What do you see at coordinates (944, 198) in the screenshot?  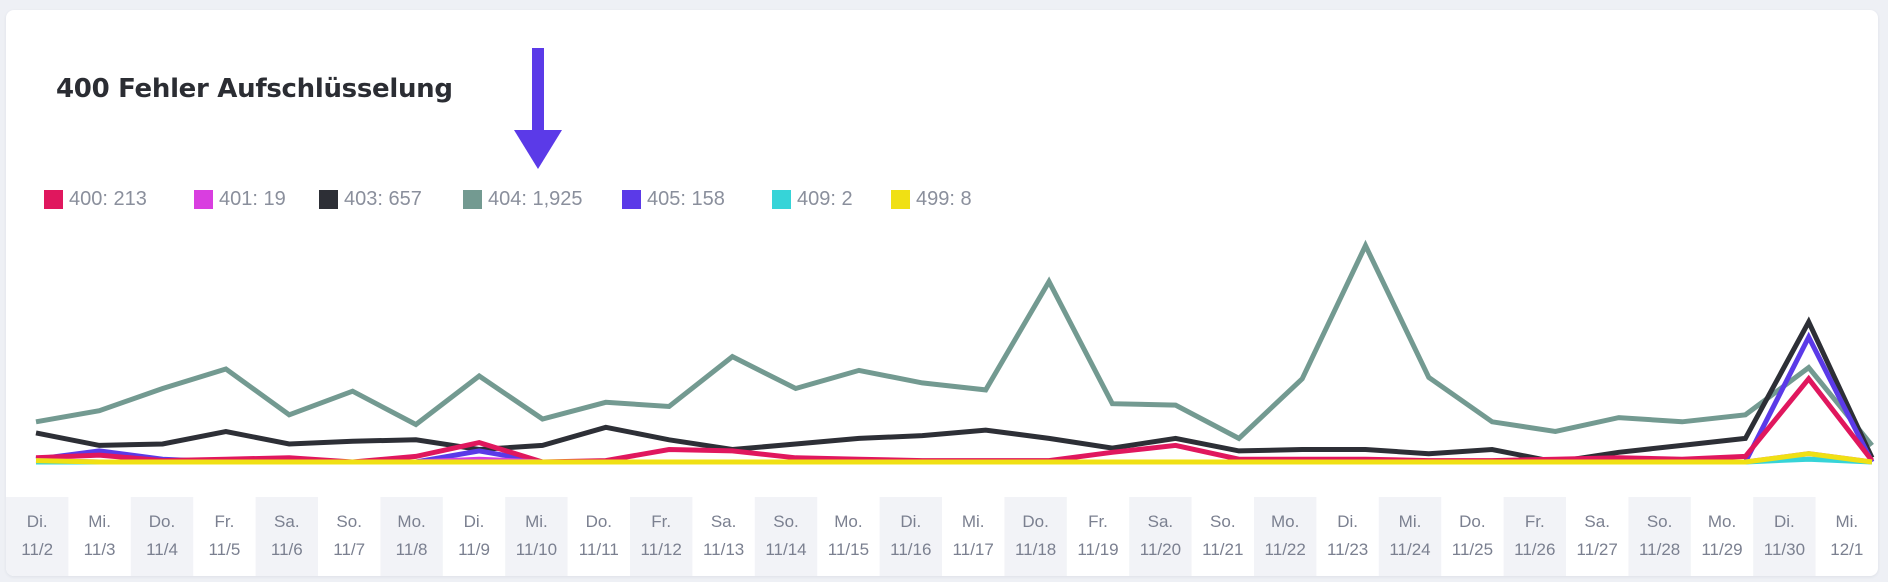 I see `legend-label: 499: 8` at bounding box center [944, 198].